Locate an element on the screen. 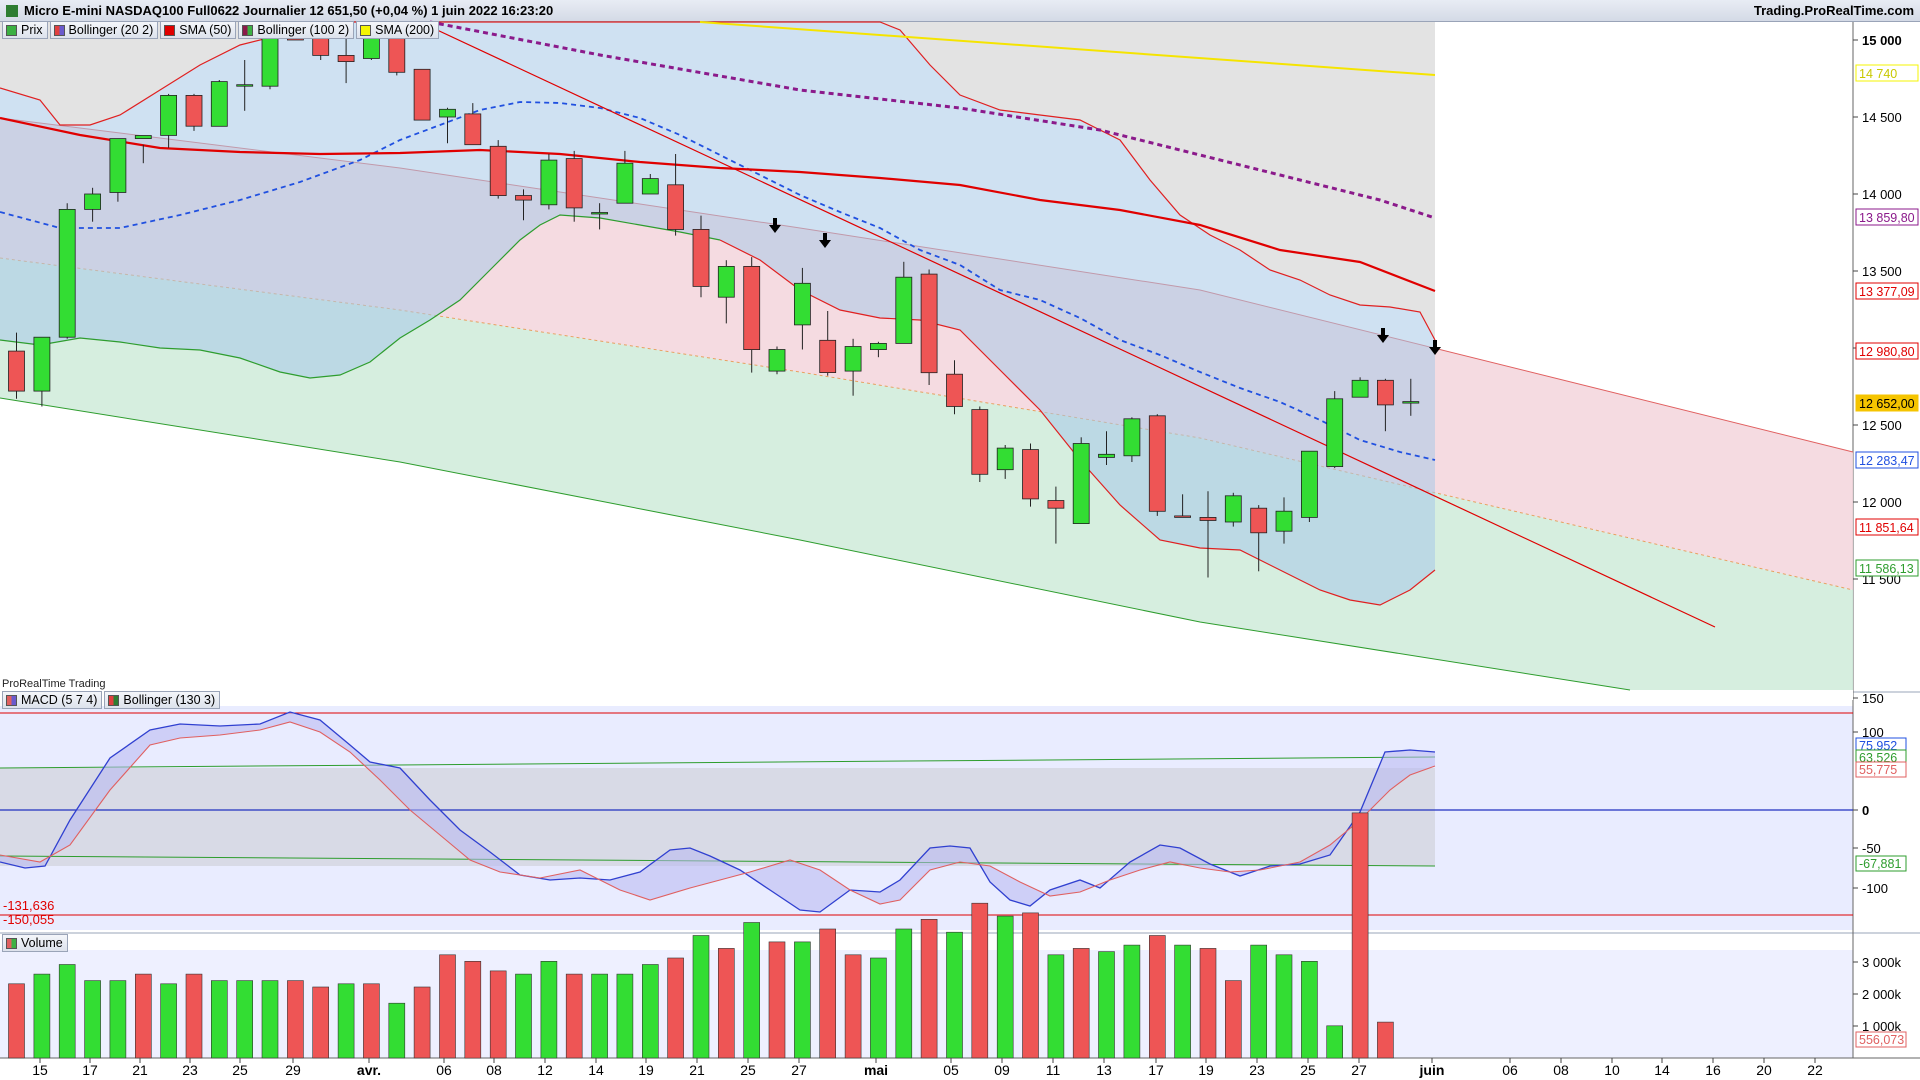  legend-item-volume: Volume is located at coordinates (35, 943).